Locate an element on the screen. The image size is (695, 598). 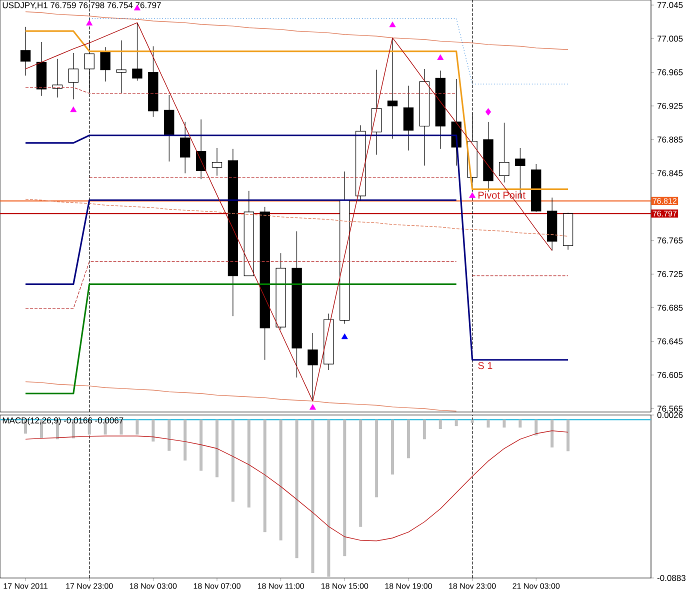
x-tick-label: 18 Nov 19:00 is located at coordinates (408, 586).